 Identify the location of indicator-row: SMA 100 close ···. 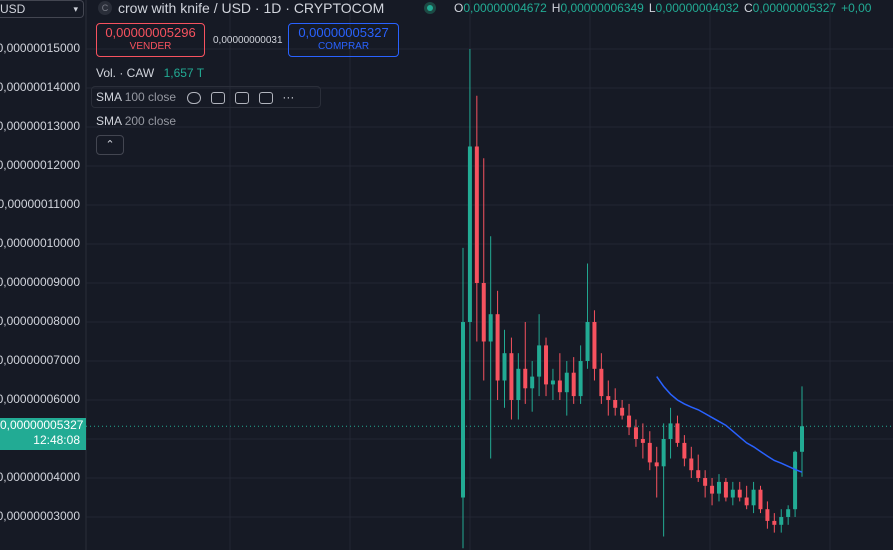
(206, 97).